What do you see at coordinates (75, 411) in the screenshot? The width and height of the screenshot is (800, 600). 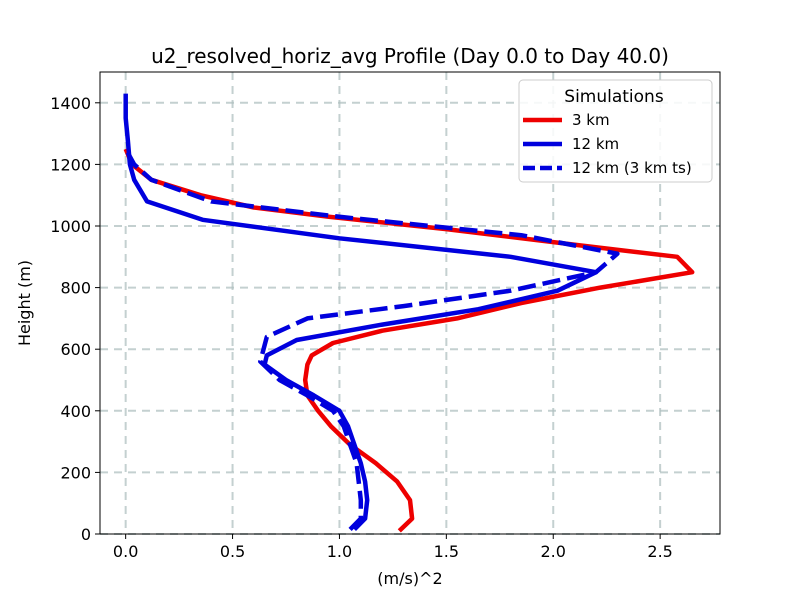 I see `y-tick-label: 400` at bounding box center [75, 411].